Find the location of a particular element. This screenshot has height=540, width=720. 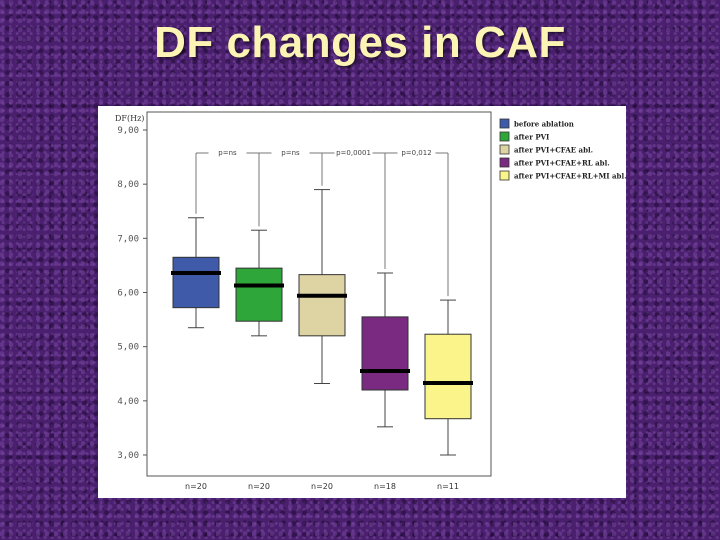

y-tick-label: 3,00 is located at coordinates (128, 456).